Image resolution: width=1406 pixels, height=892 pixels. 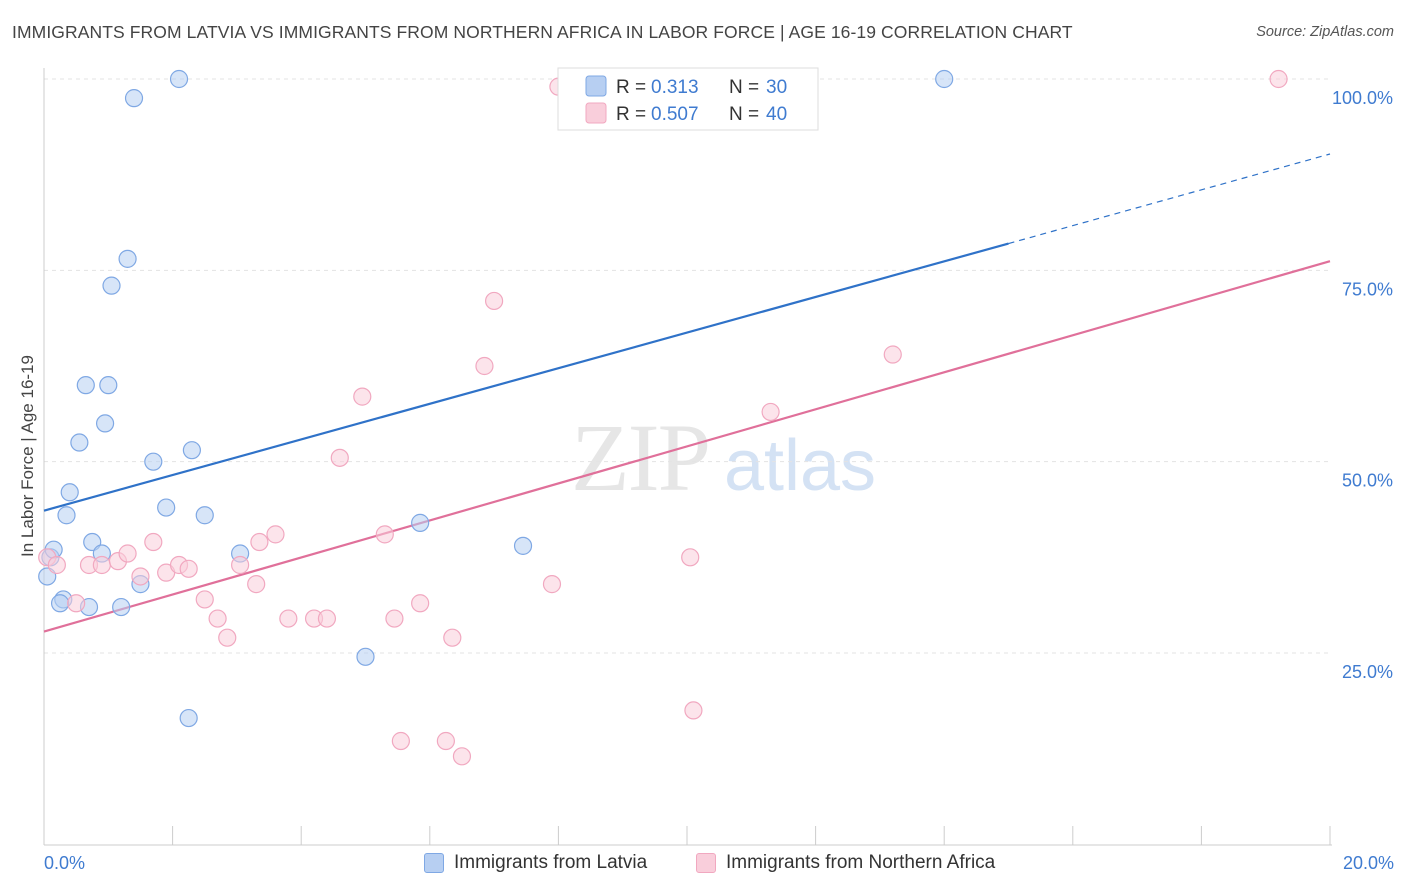 I want to click on legend-swatch-latvia-bottom, so click(x=434, y=863).